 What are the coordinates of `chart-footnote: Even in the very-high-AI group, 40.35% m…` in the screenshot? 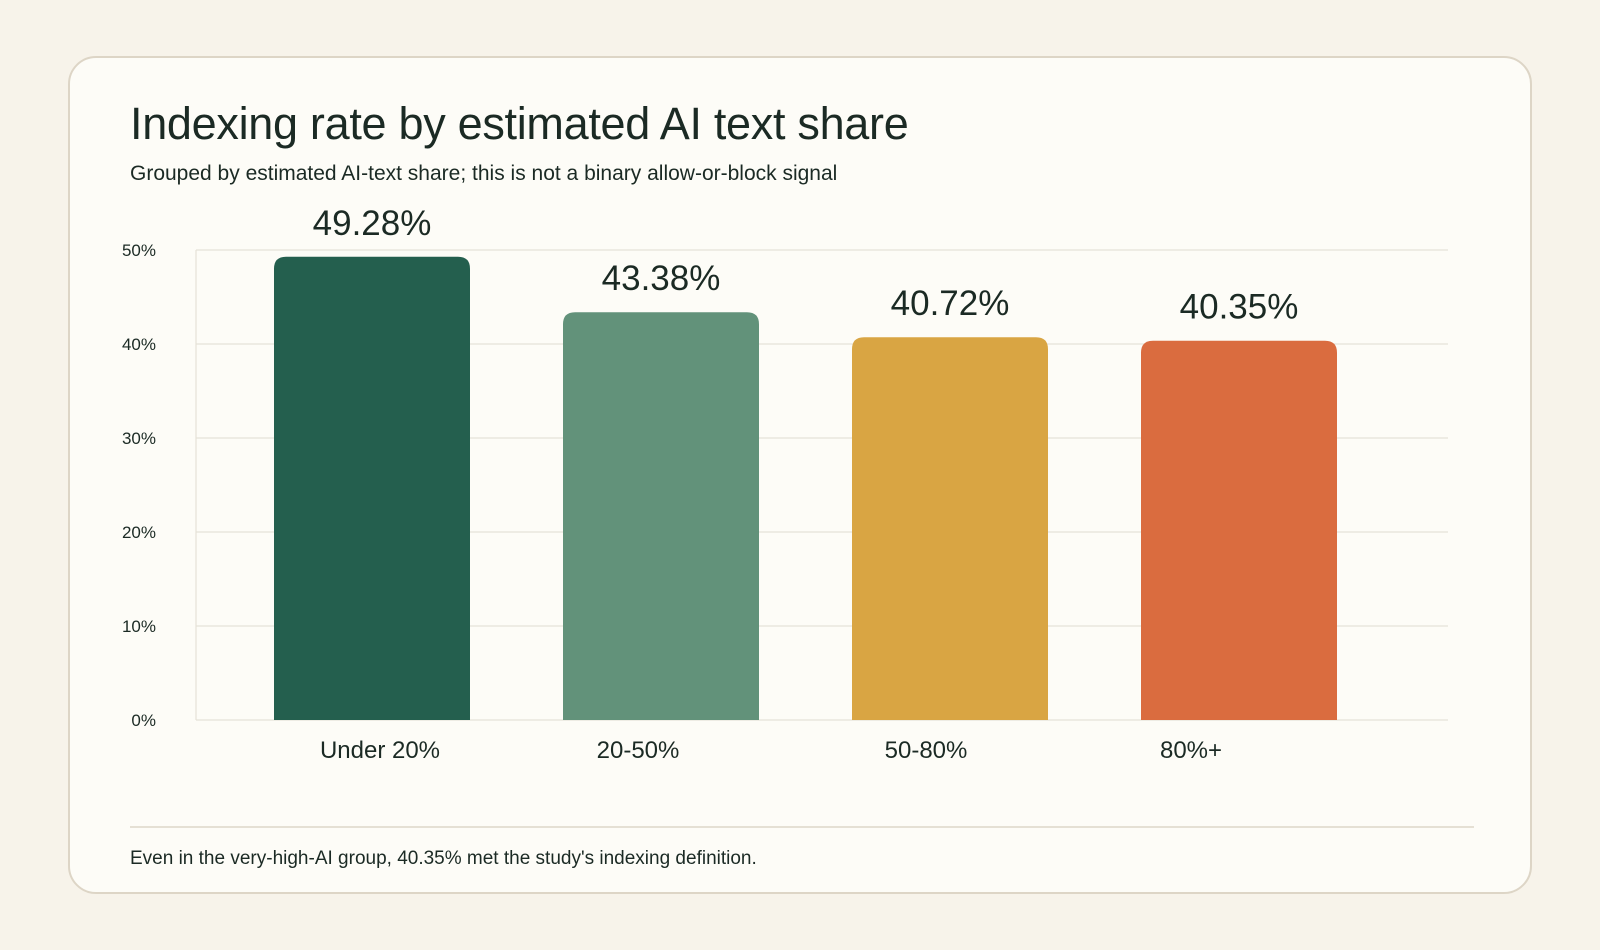 It's located at (443, 858).